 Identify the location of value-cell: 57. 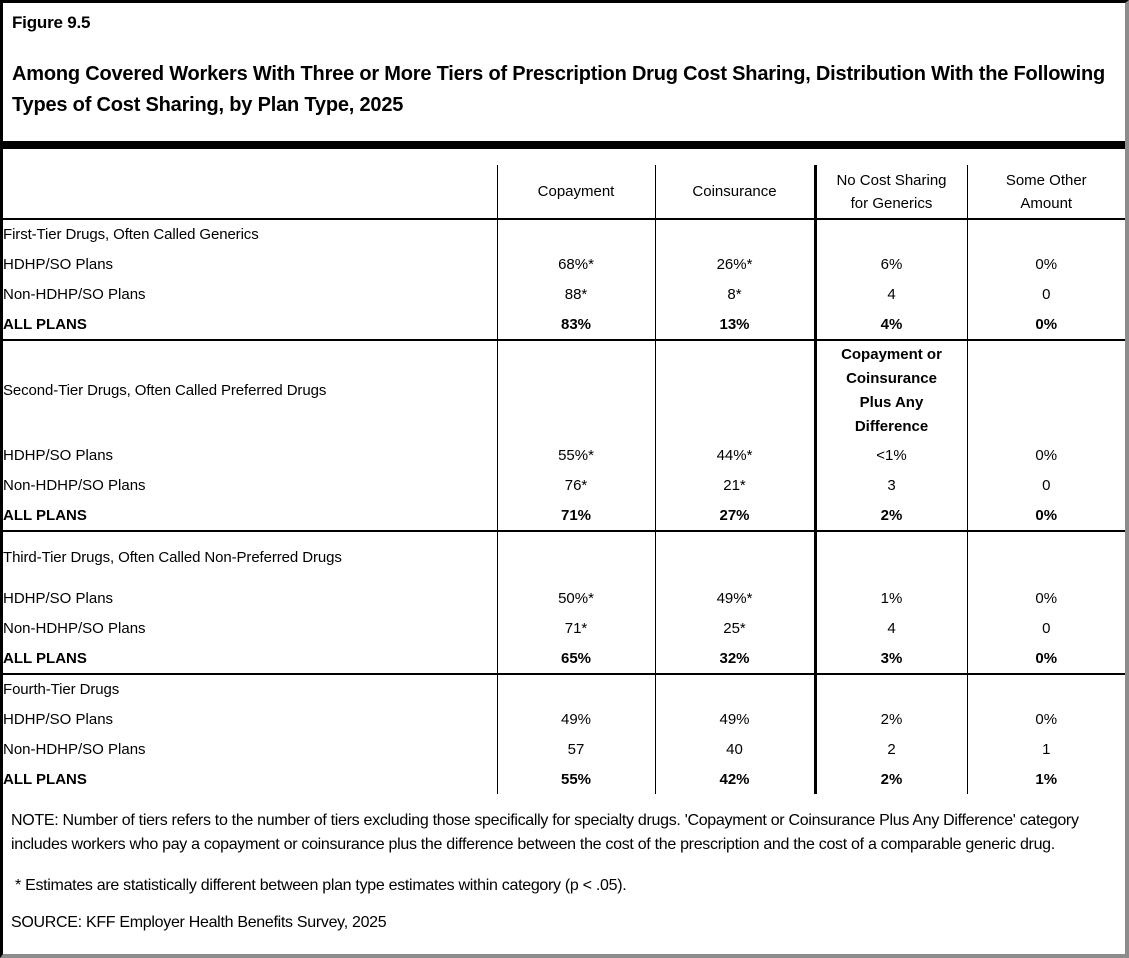
(575, 749).